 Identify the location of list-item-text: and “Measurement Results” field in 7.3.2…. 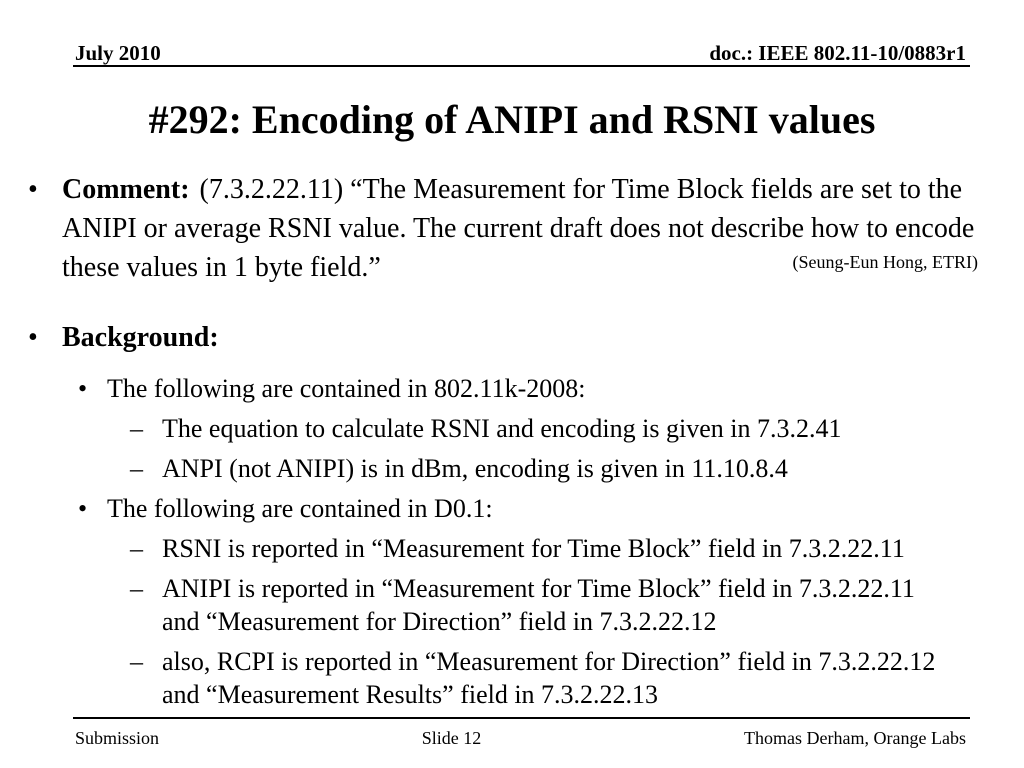
(410, 694).